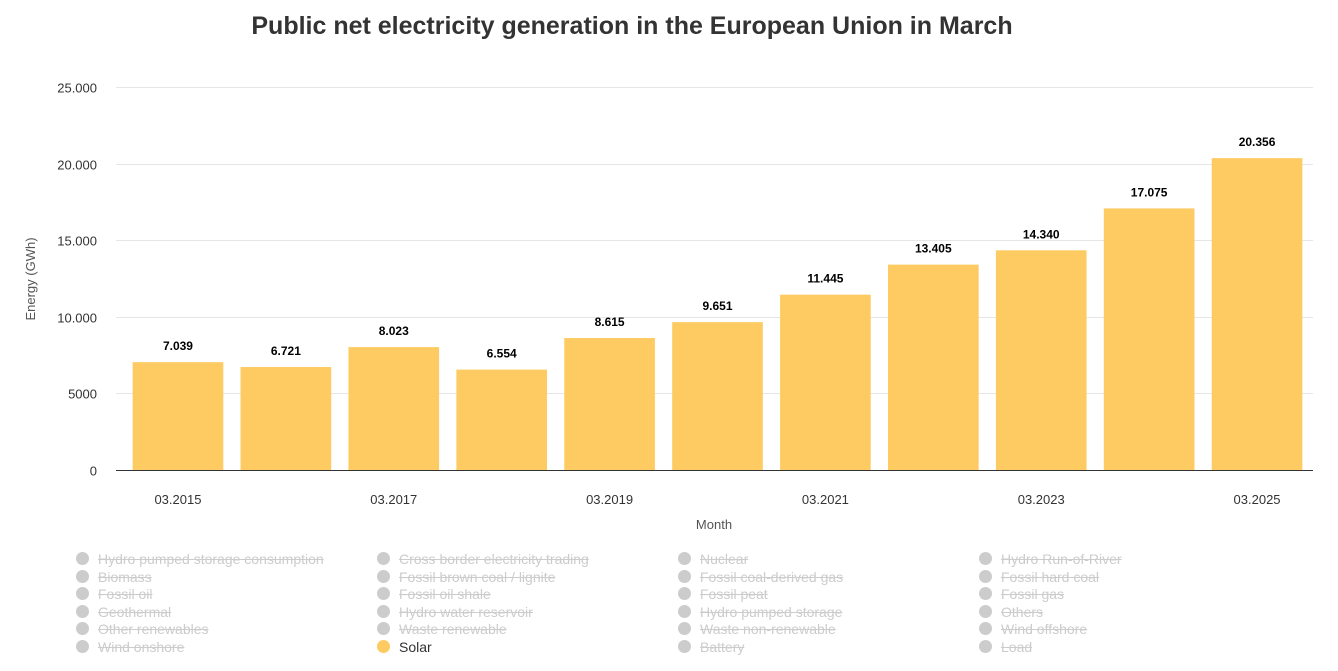  I want to click on x-tick-label: 03.2019, so click(609, 499).